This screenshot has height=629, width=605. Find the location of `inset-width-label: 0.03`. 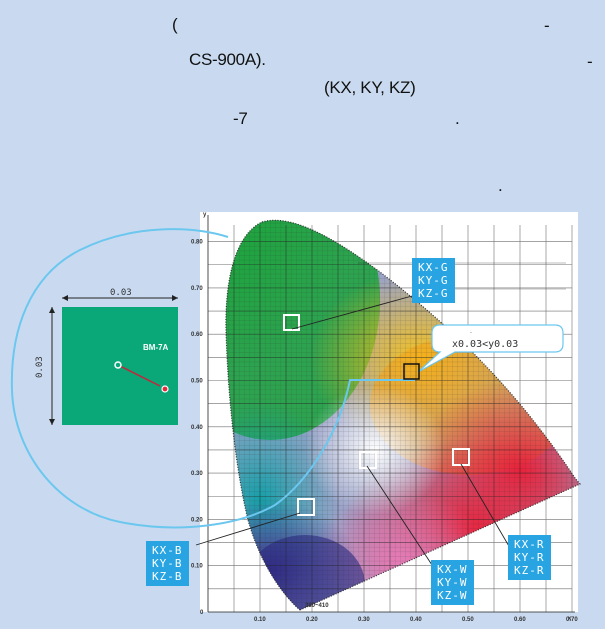

inset-width-label: 0.03 is located at coordinates (121, 293).